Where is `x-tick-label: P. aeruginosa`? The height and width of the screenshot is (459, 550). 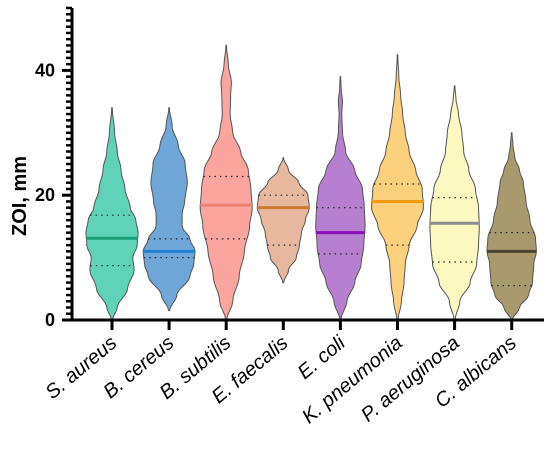 x-tick-label: P. aeruginosa is located at coordinates (410, 379).